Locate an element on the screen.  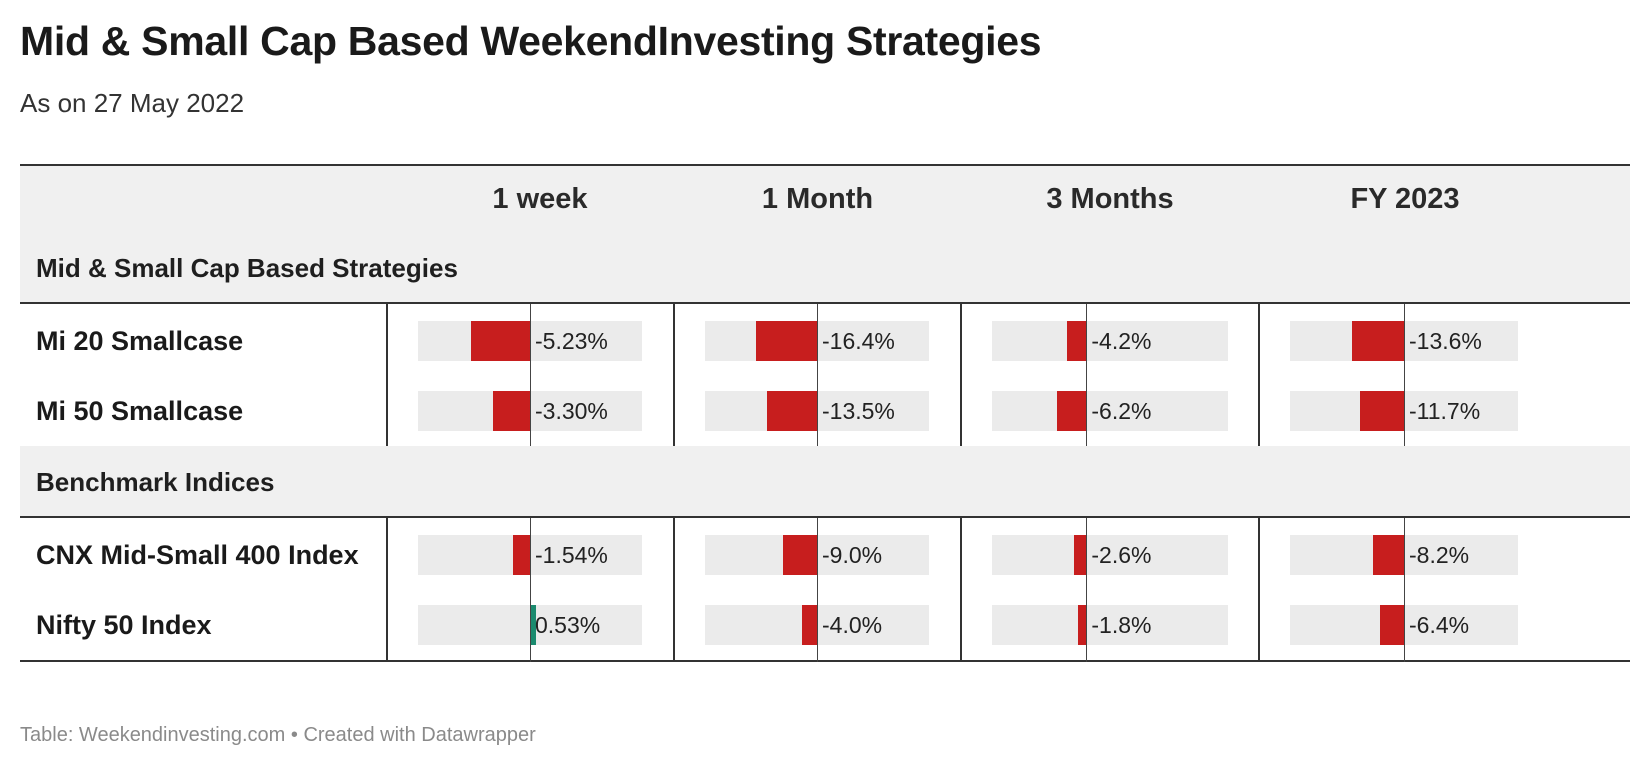
cell-3-months: -1.8% is located at coordinates (825, 625).